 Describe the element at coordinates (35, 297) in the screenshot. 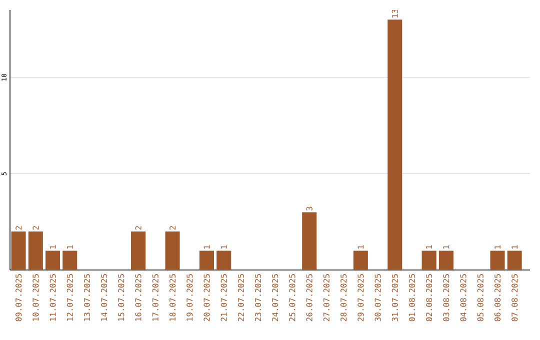

I see `x-tick-label: 10.07.2025` at that location.